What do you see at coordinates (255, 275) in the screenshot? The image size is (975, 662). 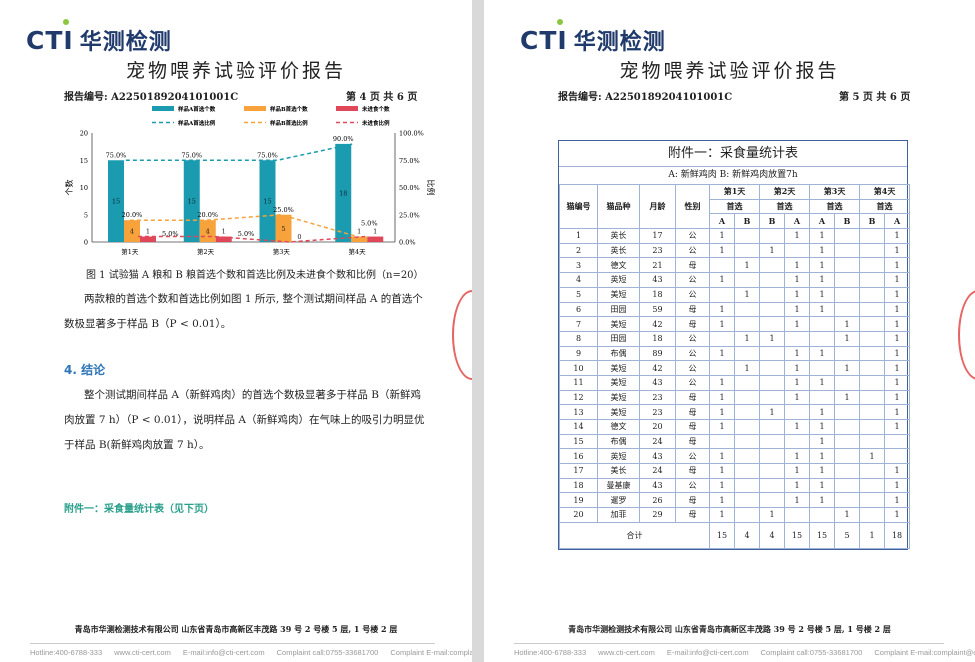 I see `figure-caption: 图 1 试验猫 A 粮和 B 粮首选个数和首选比例及未进食个数和比例（n=20）` at bounding box center [255, 275].